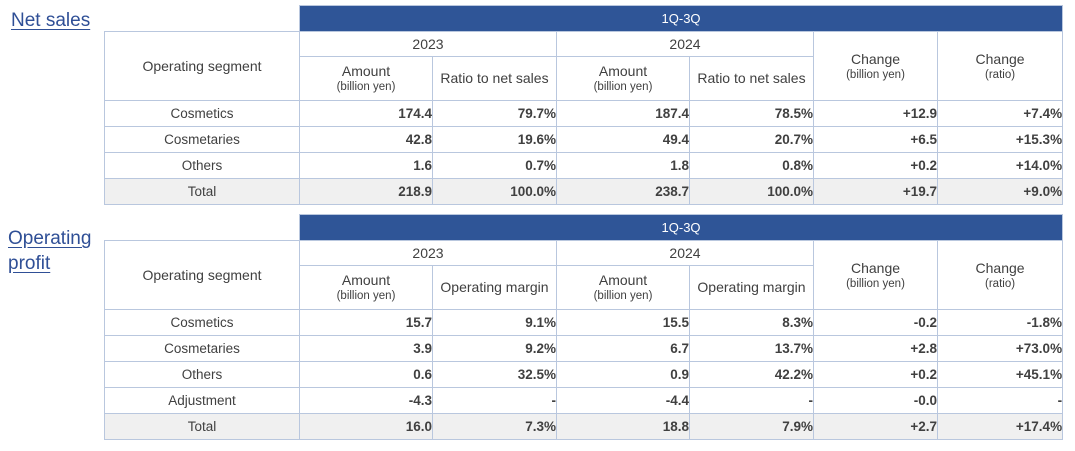  What do you see at coordinates (494, 113) in the screenshot?
I see `ratio-2023: 79.7%` at bounding box center [494, 113].